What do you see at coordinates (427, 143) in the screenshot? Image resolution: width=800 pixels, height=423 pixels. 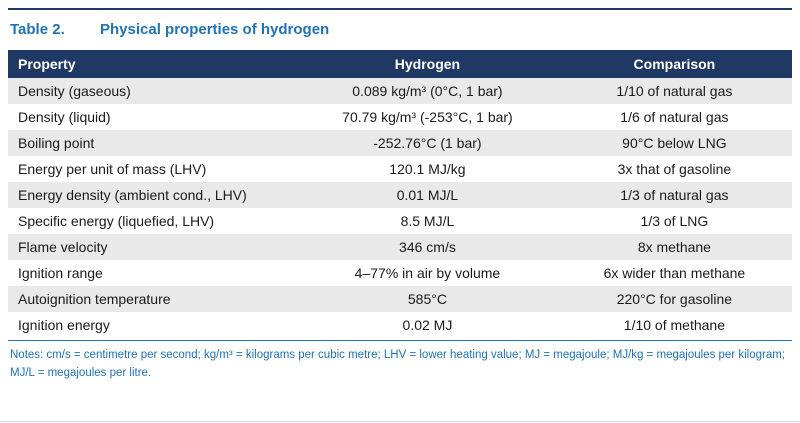 I see `cell-hydrogen: -252.76°C (1 bar)` at bounding box center [427, 143].